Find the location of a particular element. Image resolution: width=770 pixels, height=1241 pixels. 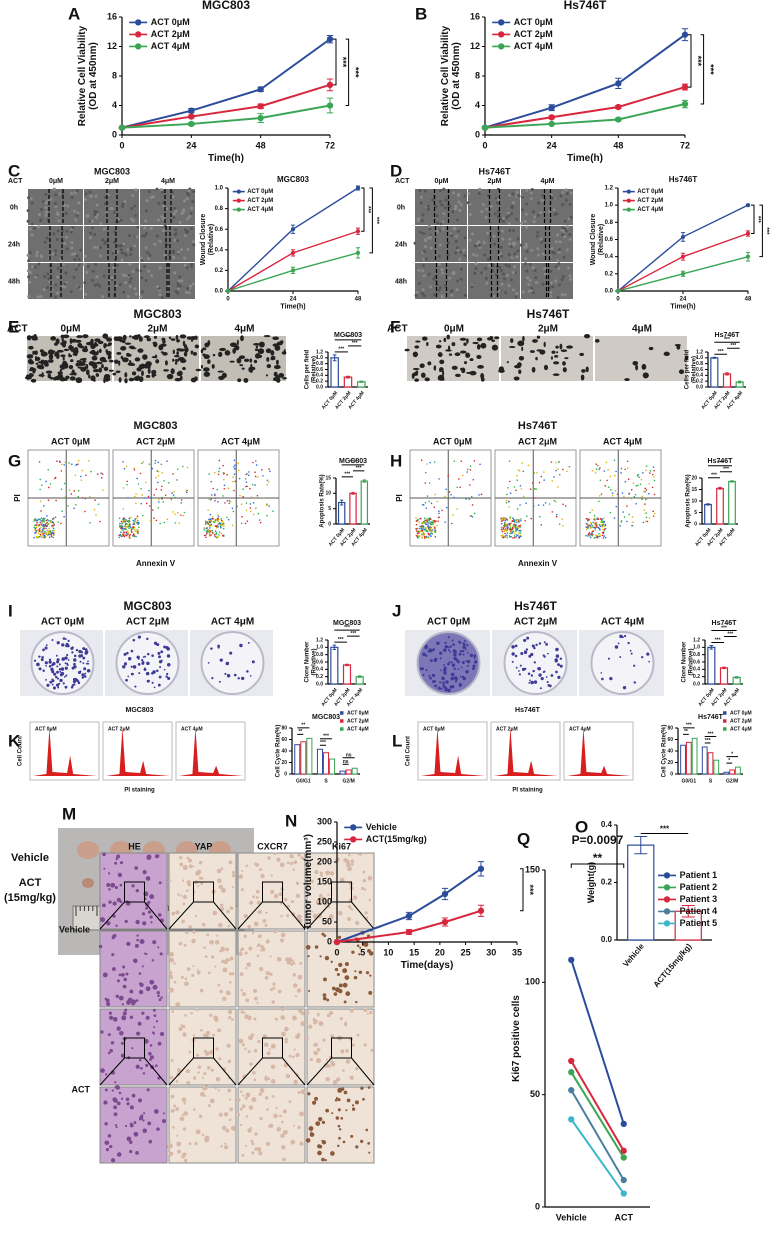

y-tick-label: 20 is located at coordinates (284, 763).